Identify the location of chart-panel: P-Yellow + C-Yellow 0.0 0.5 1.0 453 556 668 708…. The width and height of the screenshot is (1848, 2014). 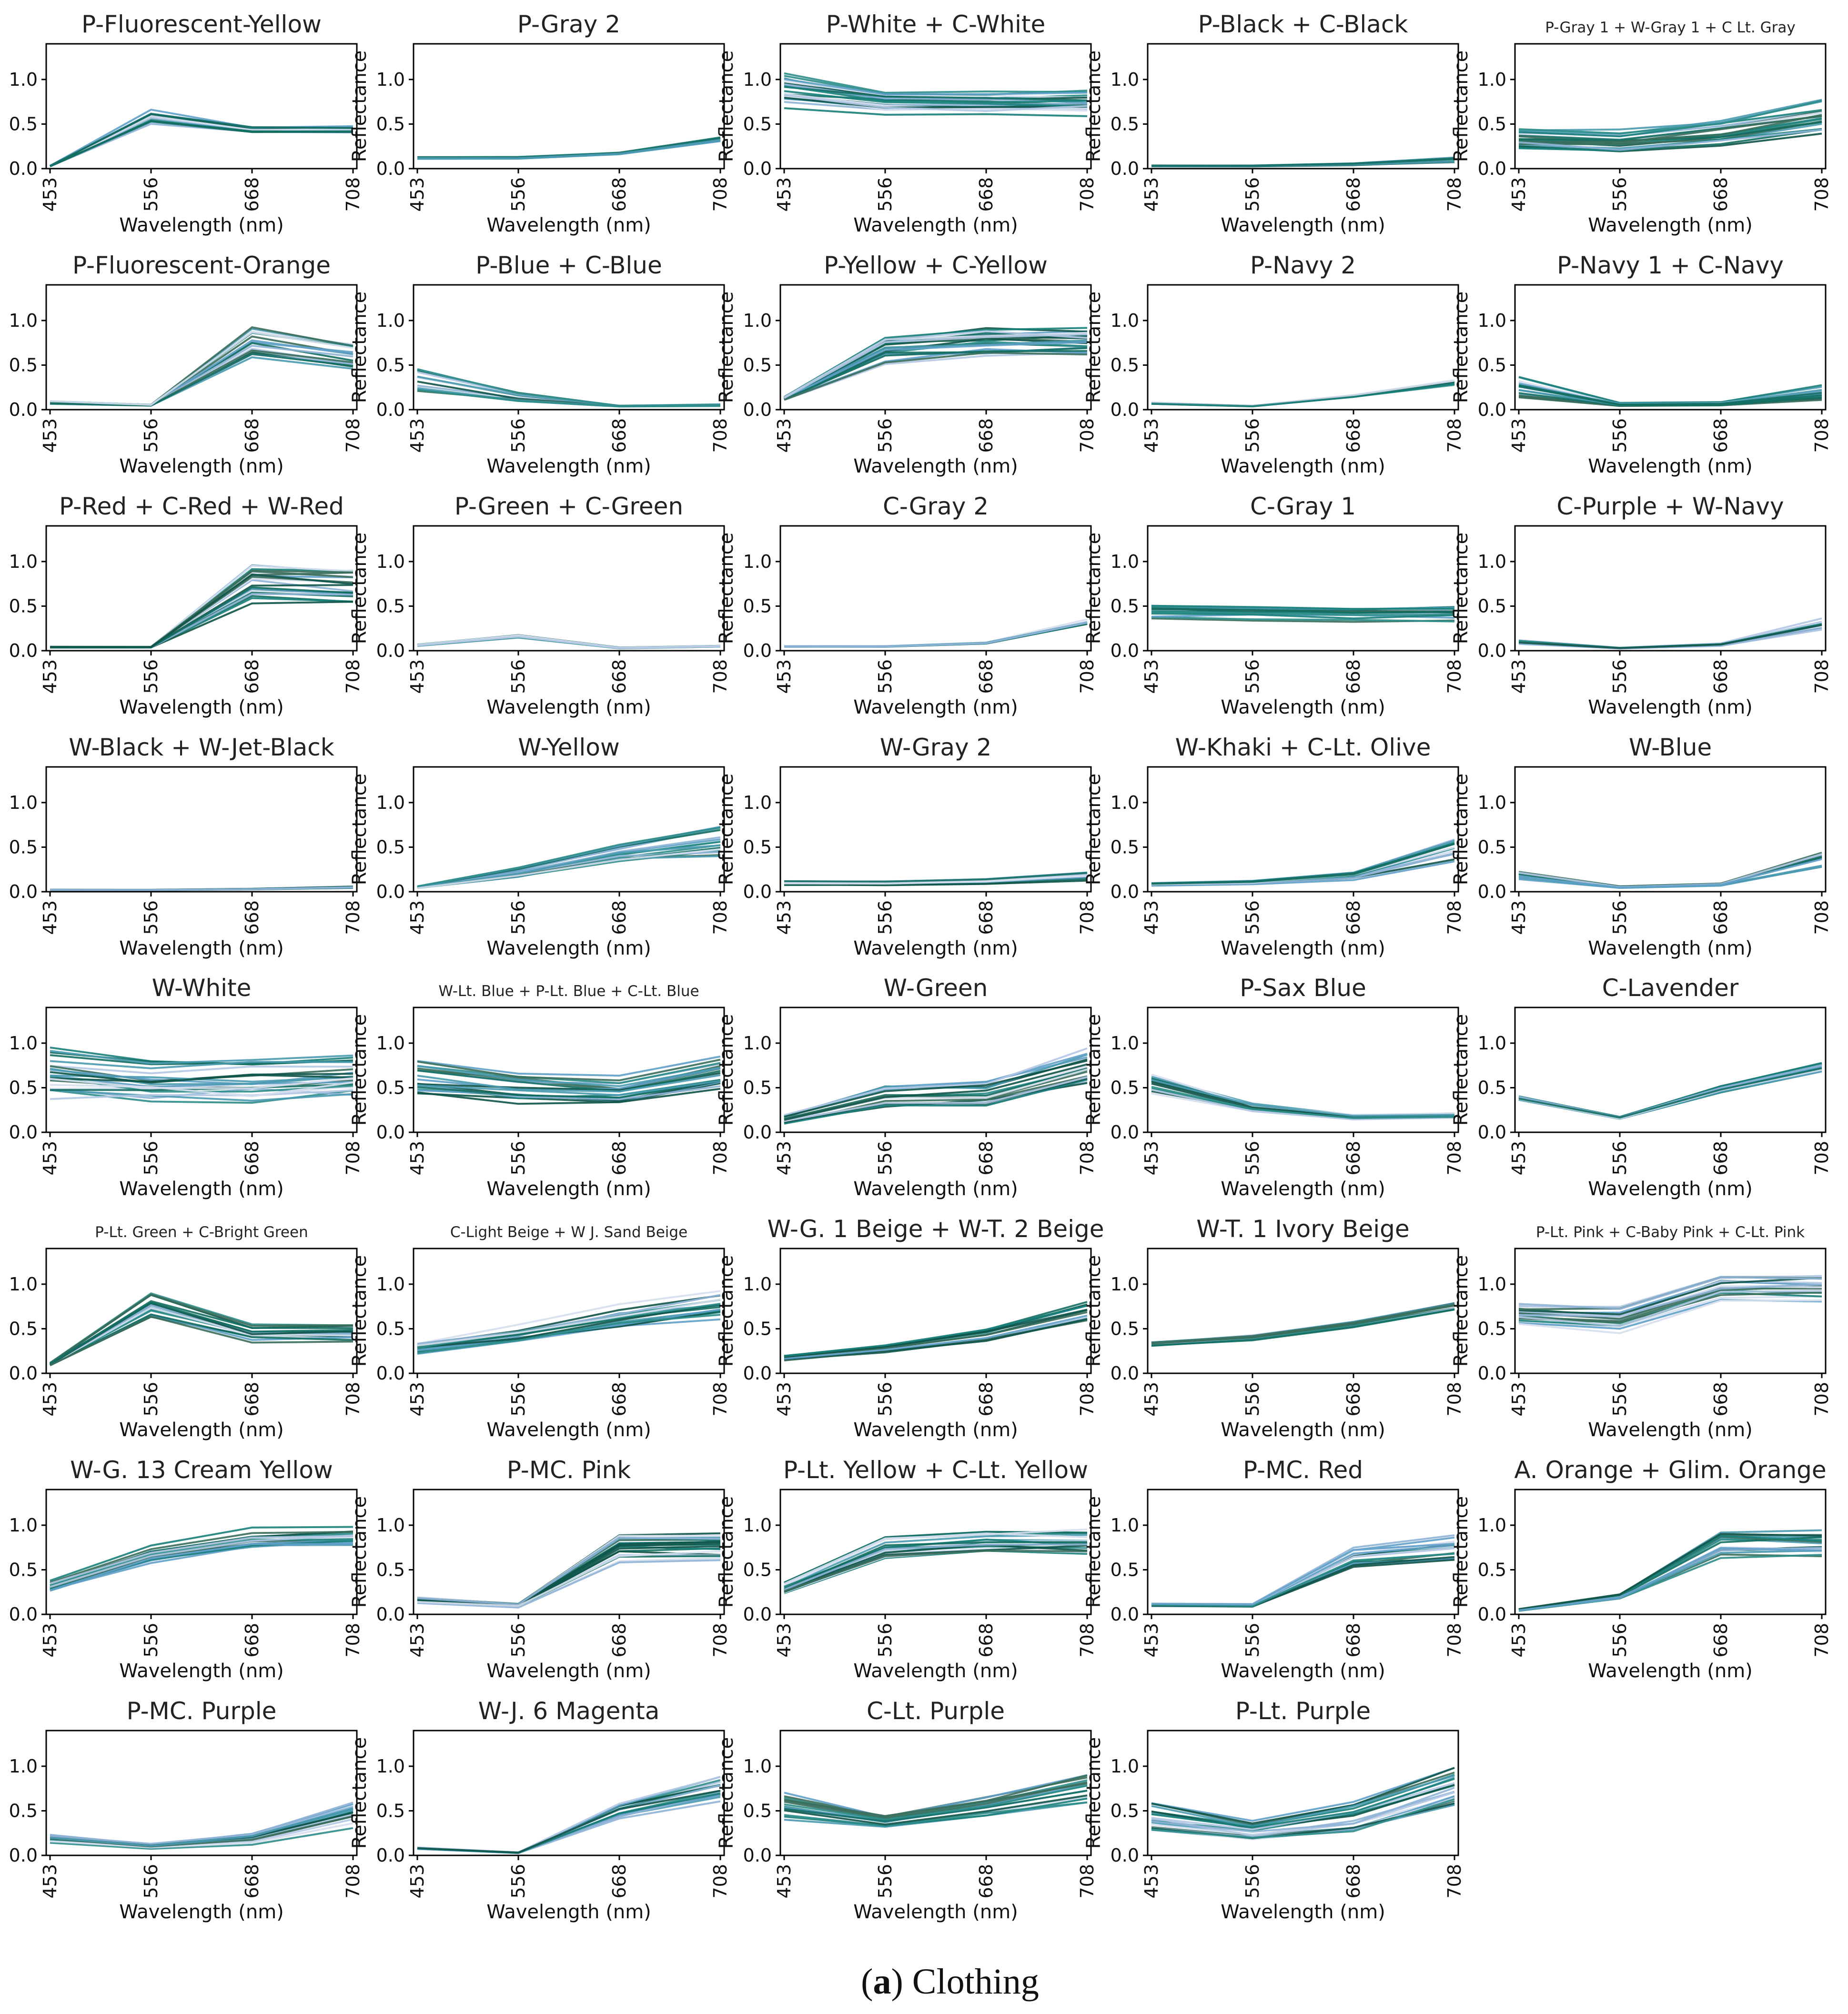
(907, 364).